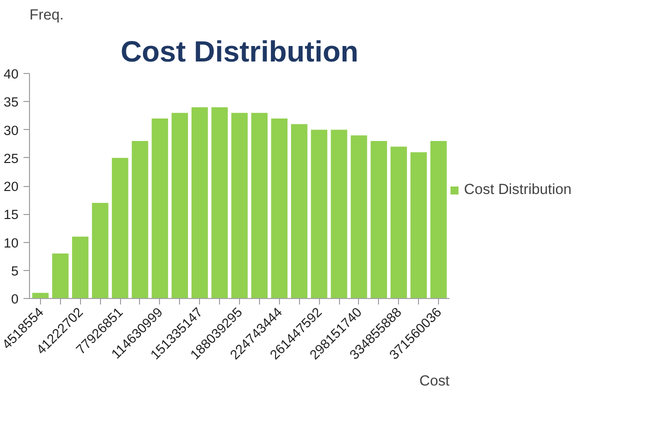 This screenshot has height=423, width=661. Describe the element at coordinates (11, 214) in the screenshot. I see `y-tick-label: 15` at that location.